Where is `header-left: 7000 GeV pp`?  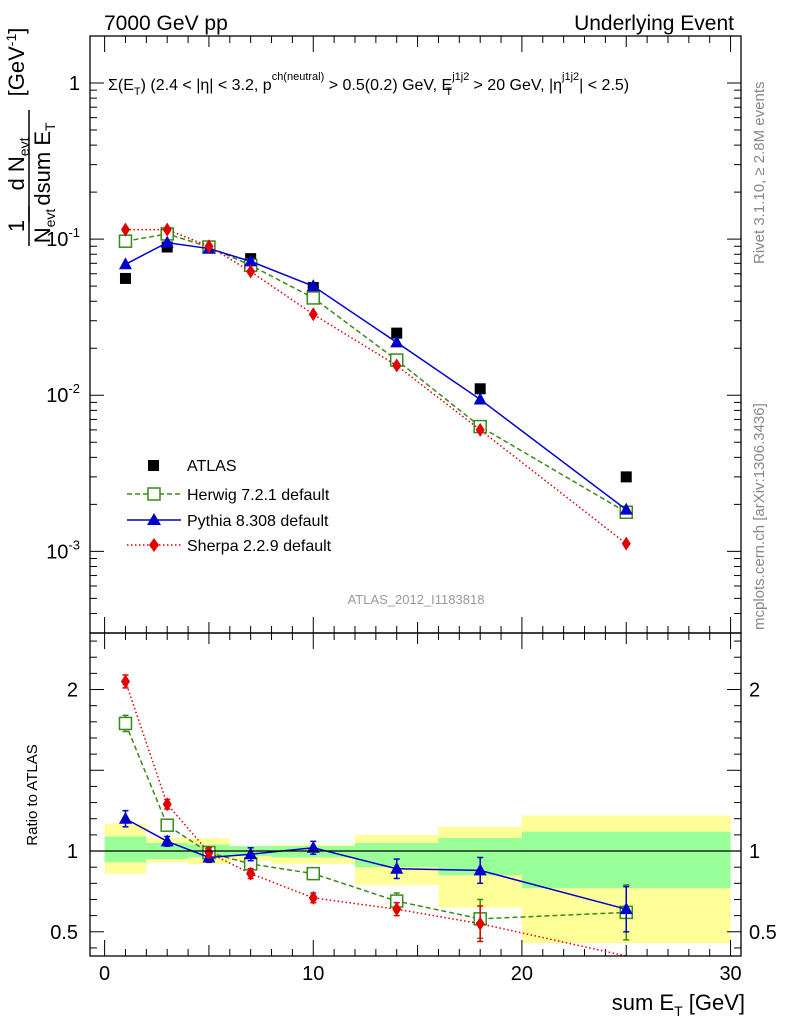
header-left: 7000 GeV pp is located at coordinates (166, 23).